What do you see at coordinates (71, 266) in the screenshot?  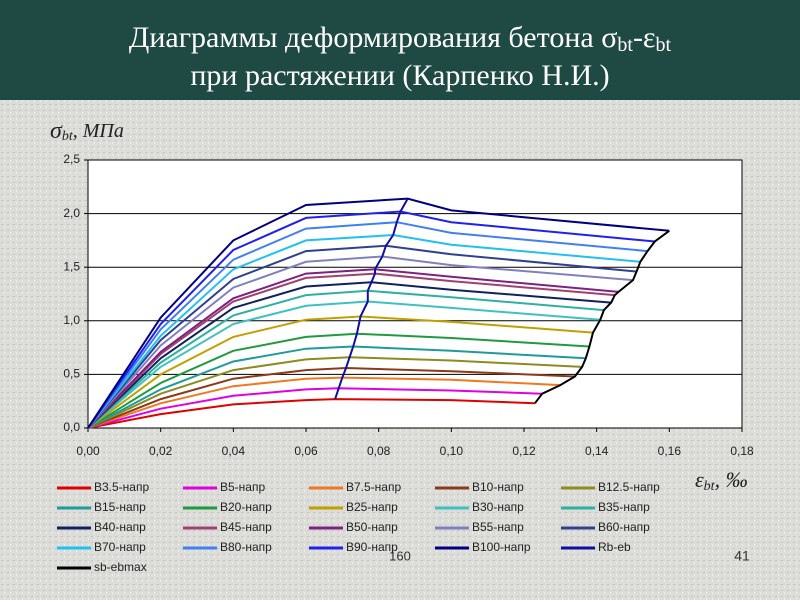 I see `y-tick-label: 1,5` at bounding box center [71, 266].